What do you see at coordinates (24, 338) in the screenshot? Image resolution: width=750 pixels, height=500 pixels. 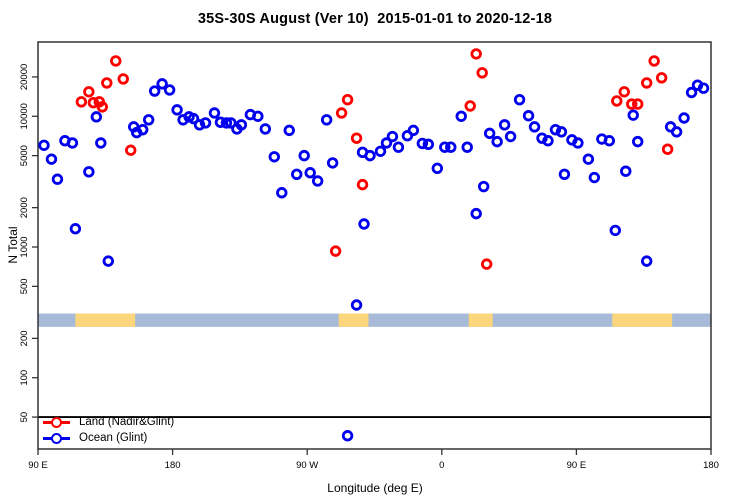 I see `y-tick-label: 200` at bounding box center [24, 338].